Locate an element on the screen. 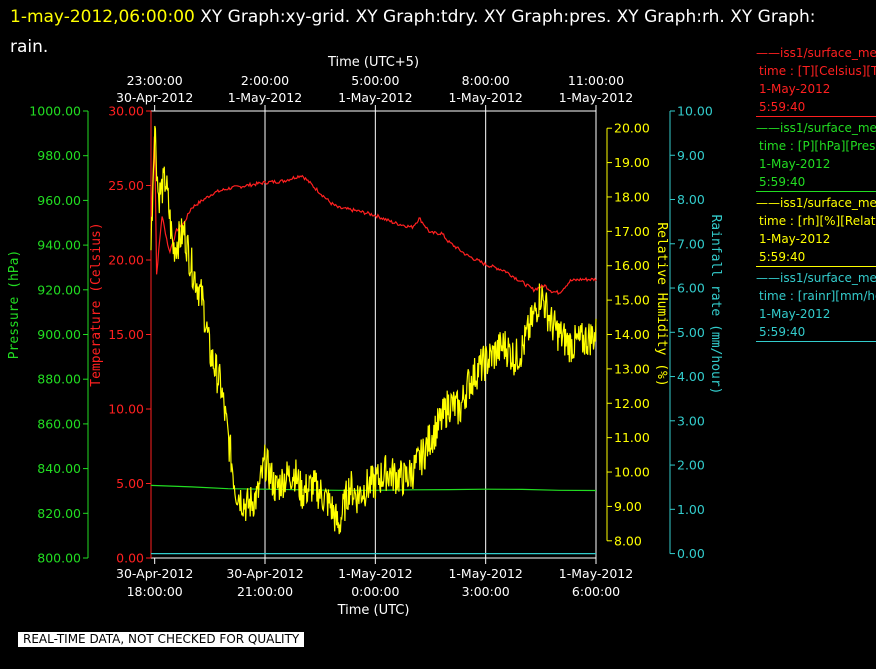 The width and height of the screenshot is (876, 669). humidity-tick-label: 9.00 is located at coordinates (628, 506).